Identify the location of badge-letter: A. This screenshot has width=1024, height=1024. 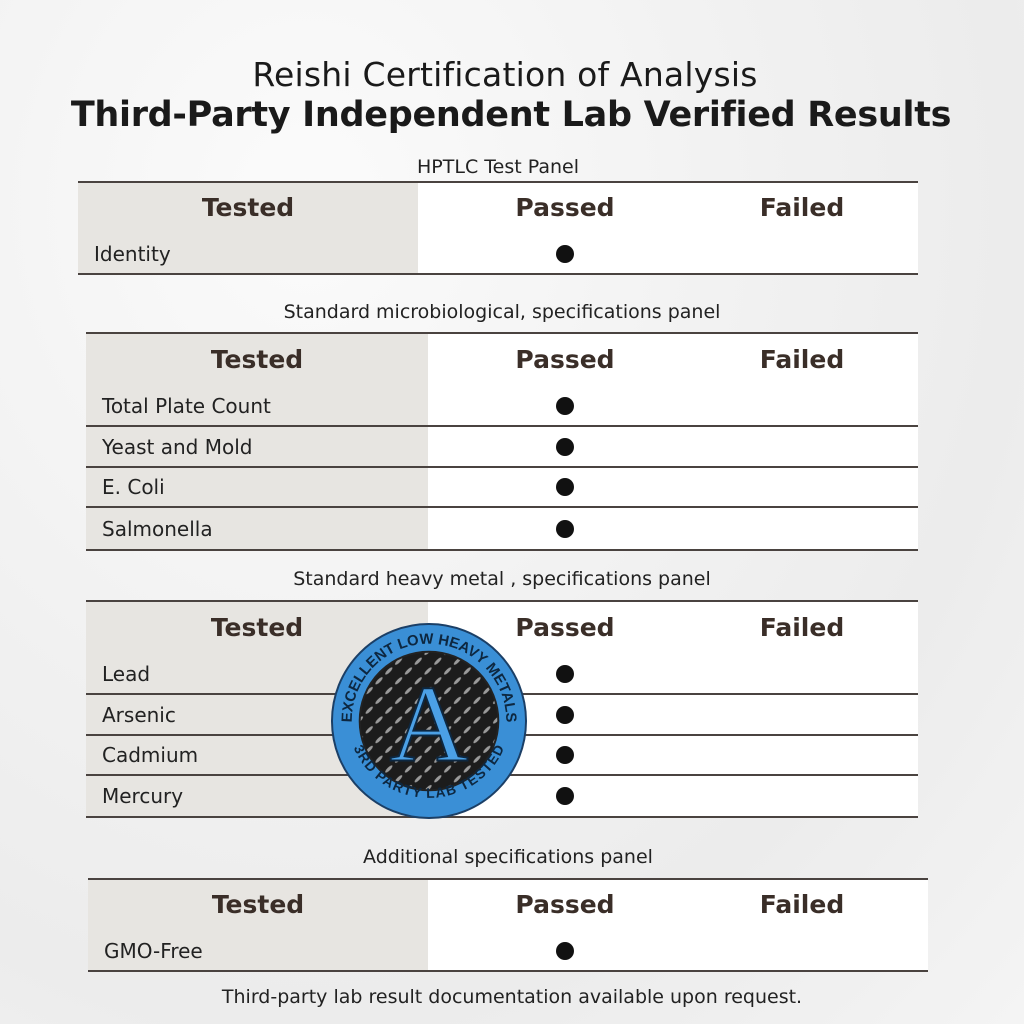
(429, 724).